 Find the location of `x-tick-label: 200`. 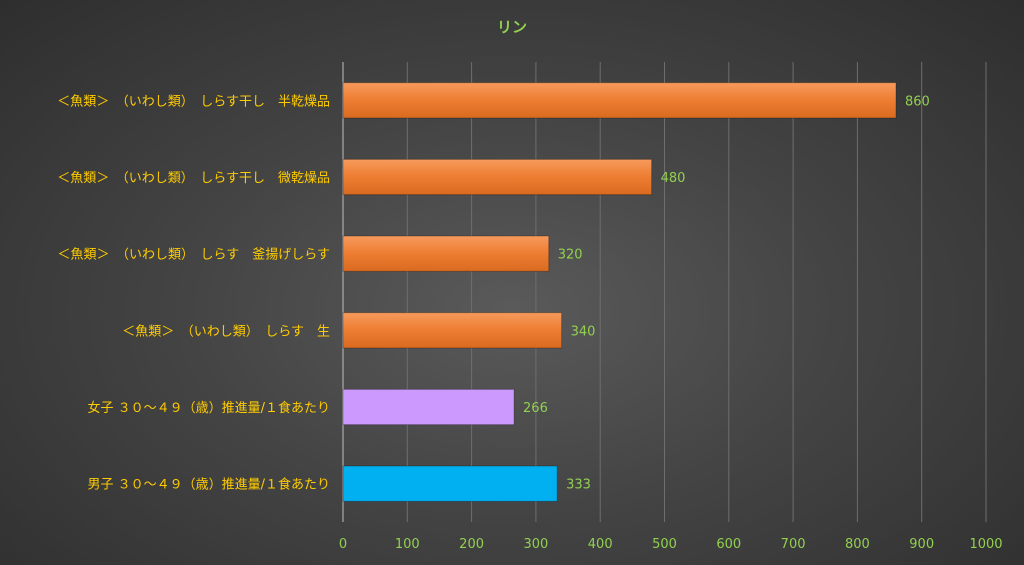

x-tick-label: 200 is located at coordinates (471, 544).